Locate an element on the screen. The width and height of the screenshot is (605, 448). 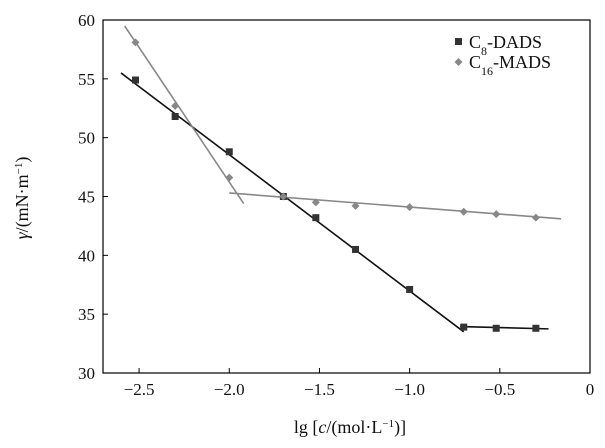
y-tick-label: 30 is located at coordinates (86, 373).